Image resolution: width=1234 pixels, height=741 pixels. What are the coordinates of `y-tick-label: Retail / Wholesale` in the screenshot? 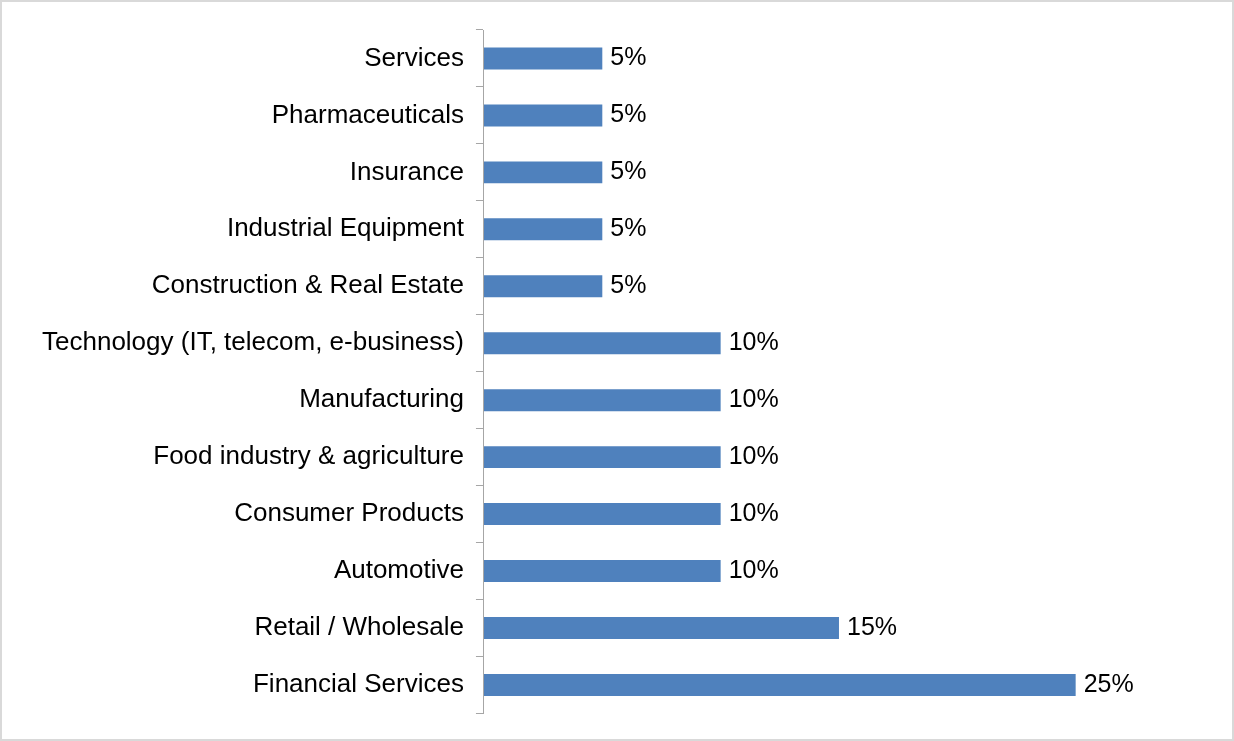 It's located at (359, 626).